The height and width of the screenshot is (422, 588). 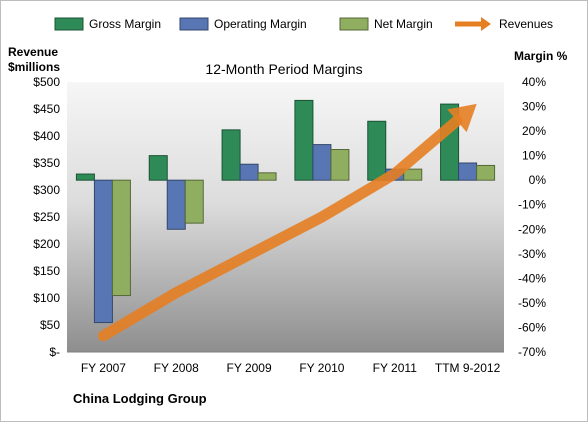 What do you see at coordinates (125, 24) in the screenshot?
I see `legend-label: Gross Margin` at bounding box center [125, 24].